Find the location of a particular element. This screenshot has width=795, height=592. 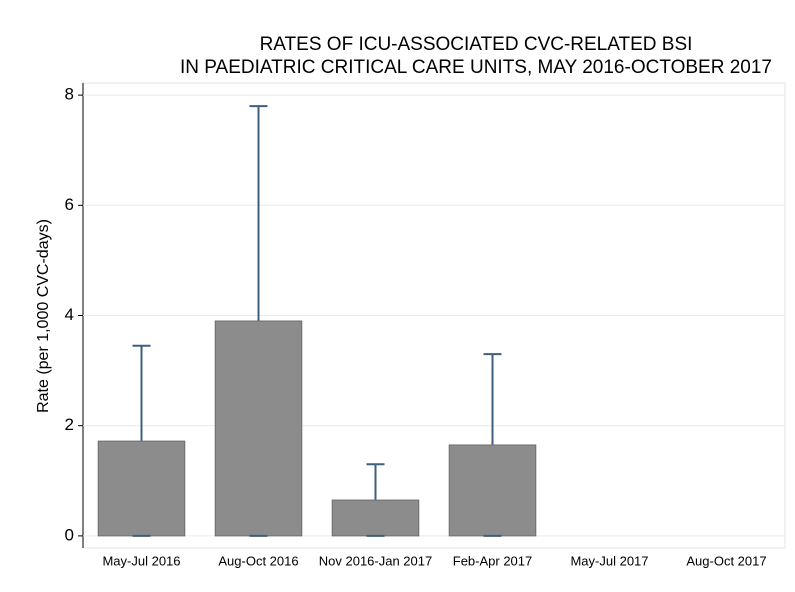

x-tick-label: Aug-Oct 2017 is located at coordinates (726, 560).